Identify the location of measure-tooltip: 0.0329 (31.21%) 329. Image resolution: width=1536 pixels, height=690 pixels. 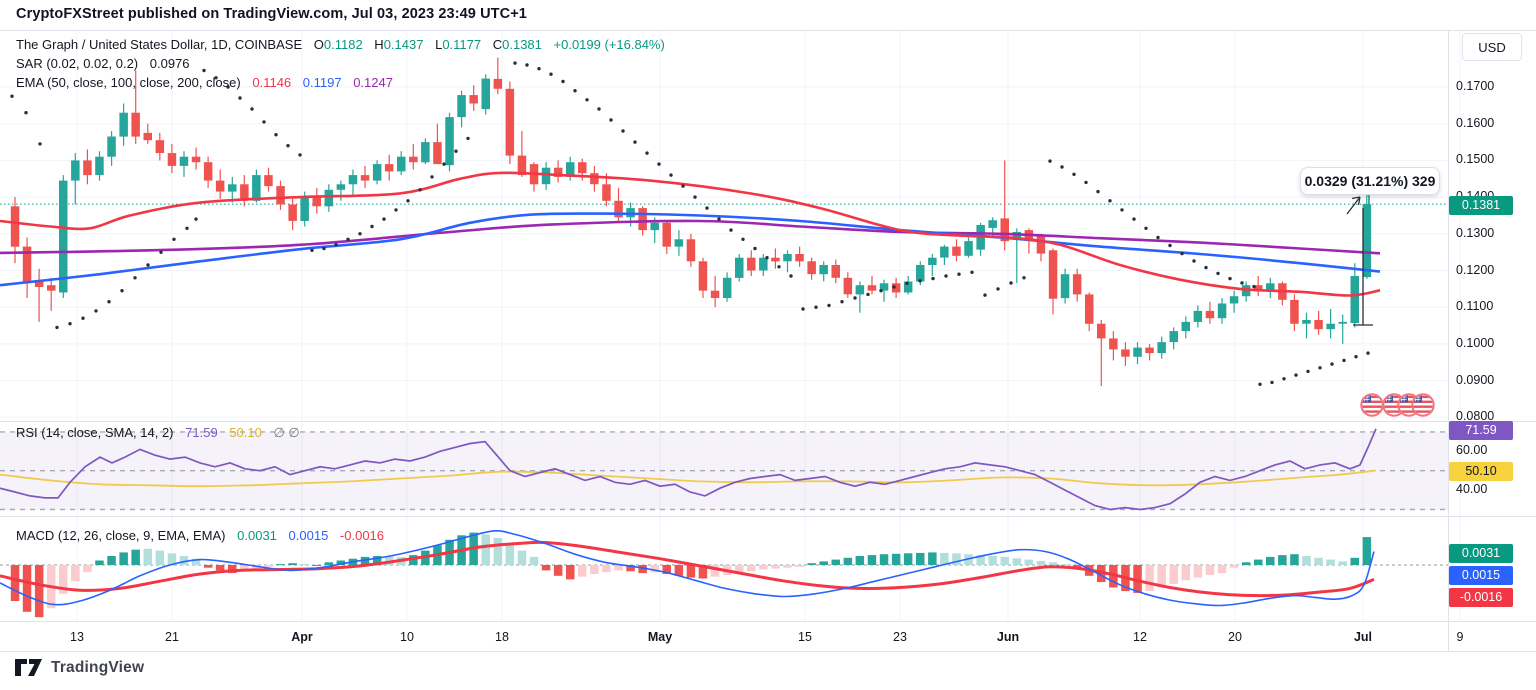
(1370, 181).